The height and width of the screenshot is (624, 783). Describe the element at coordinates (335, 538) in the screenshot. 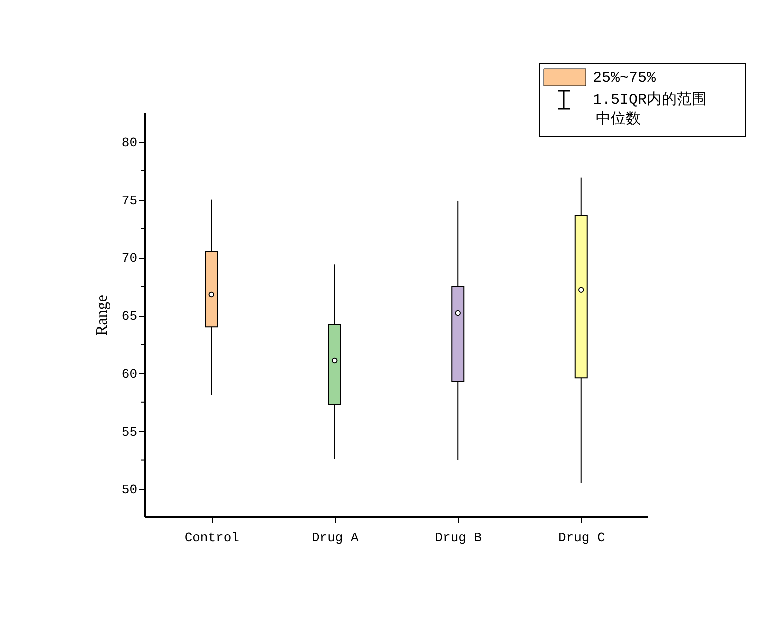

I see `x-tick-label: Drug A` at that location.